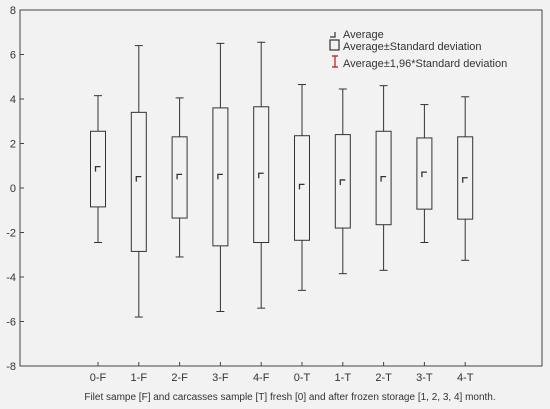 Image resolution: width=550 pixels, height=409 pixels. I want to click on x-tick-label: 4-F, so click(261, 378).